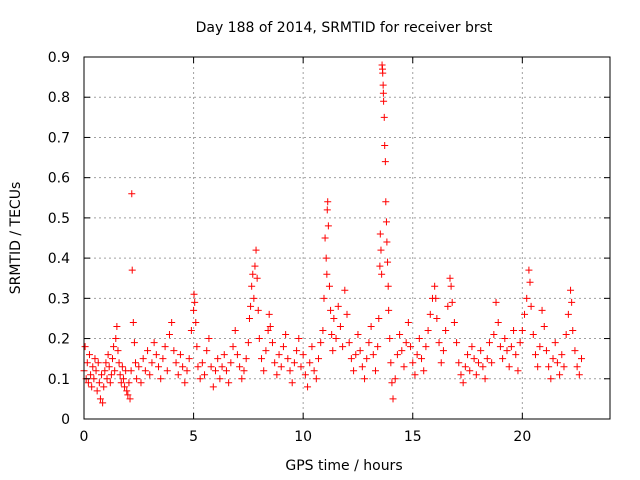 Image resolution: width=640 pixels, height=480 pixels. What do you see at coordinates (59, 98) in the screenshot?
I see `y-tick-label: 0.8` at bounding box center [59, 98].